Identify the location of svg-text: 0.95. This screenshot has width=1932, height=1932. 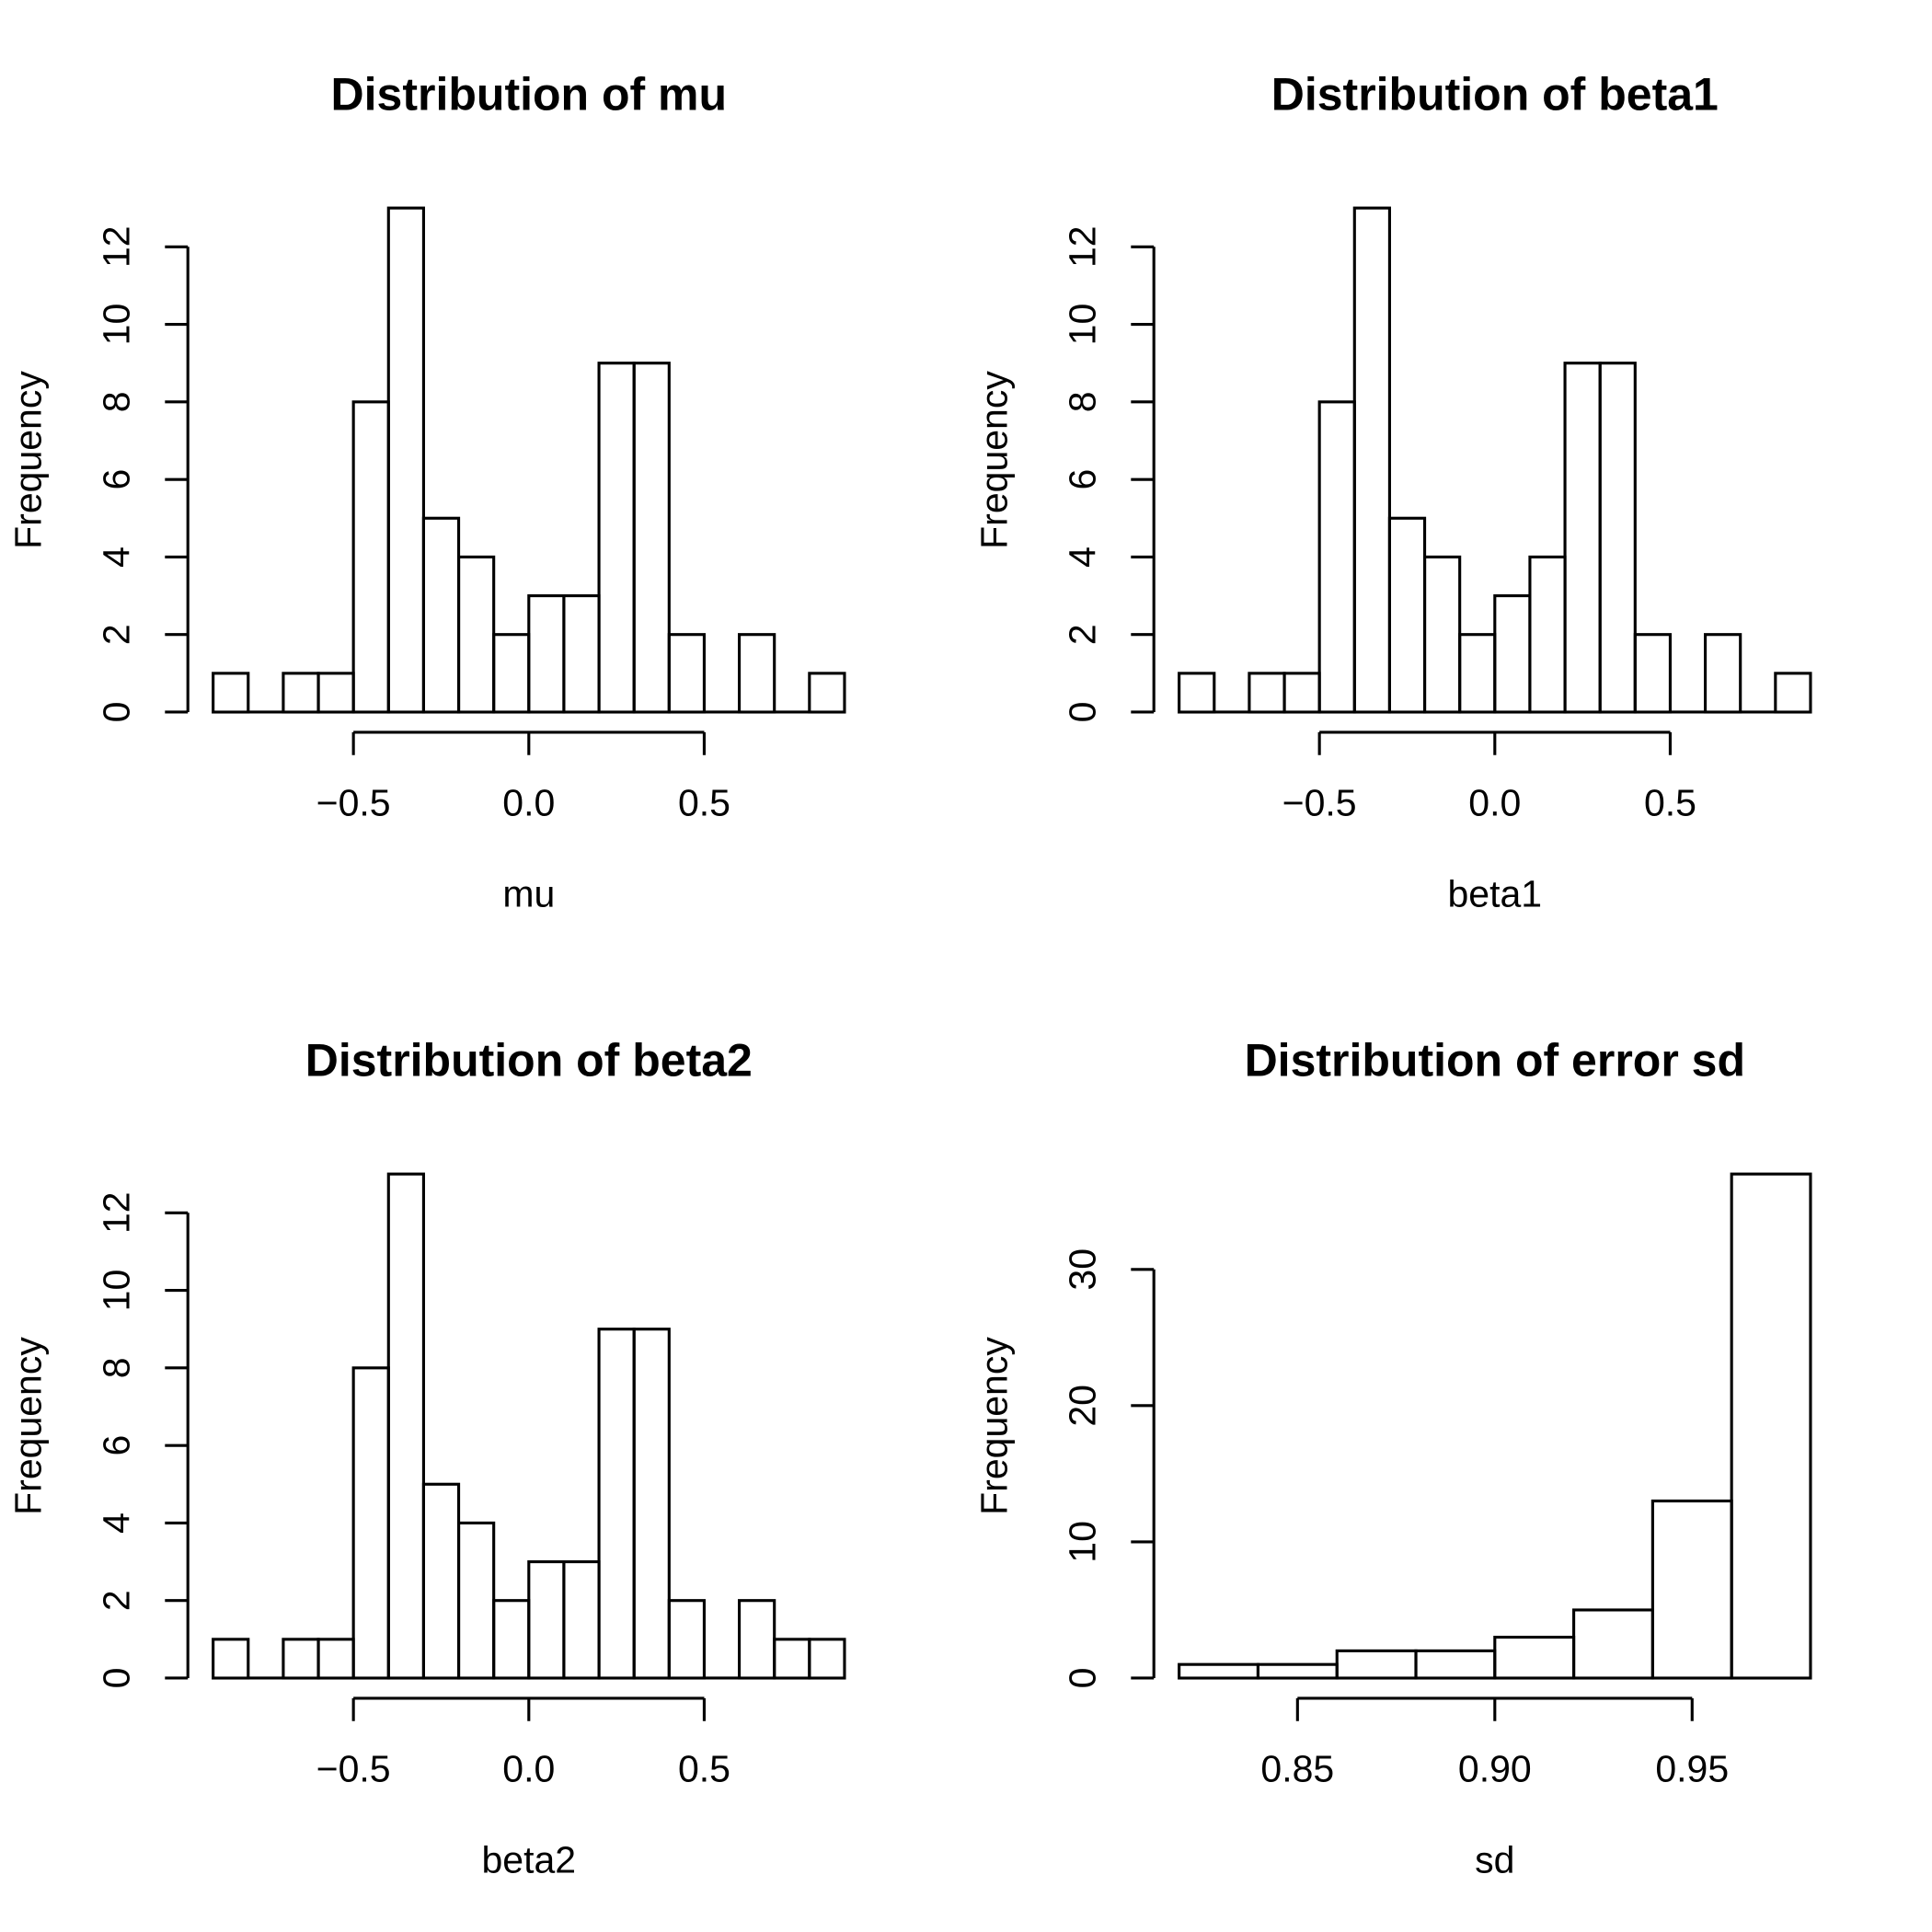
(1692, 1769).